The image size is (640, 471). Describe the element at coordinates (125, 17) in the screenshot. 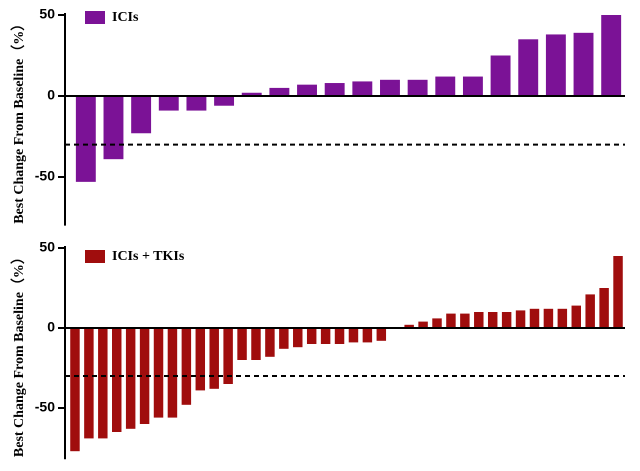

I see `legend-label: ICIs` at that location.